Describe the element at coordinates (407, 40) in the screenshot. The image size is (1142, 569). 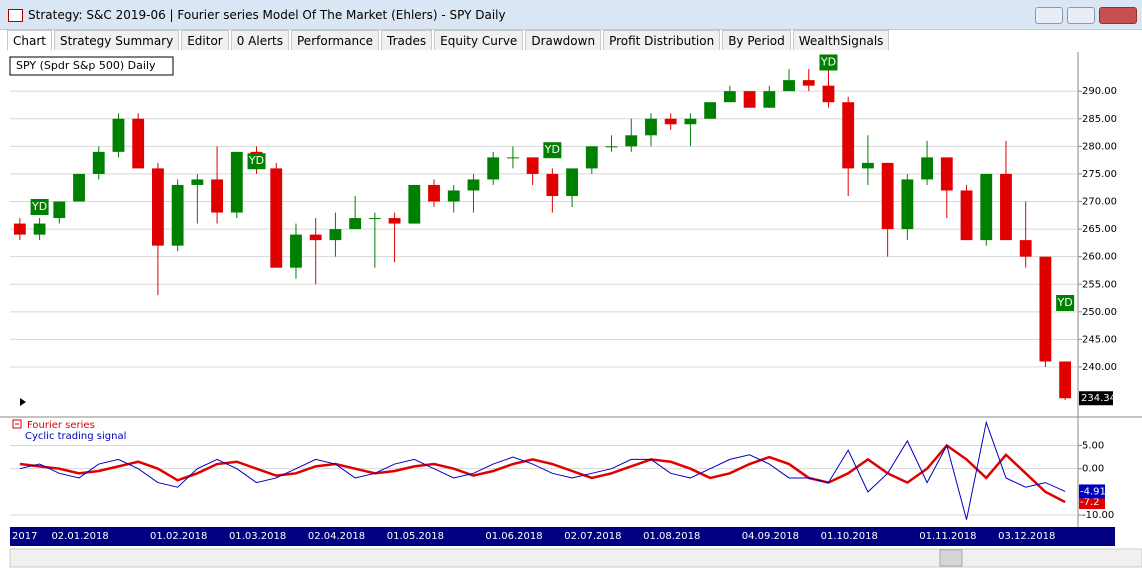
I see `tab: Trades` at that location.